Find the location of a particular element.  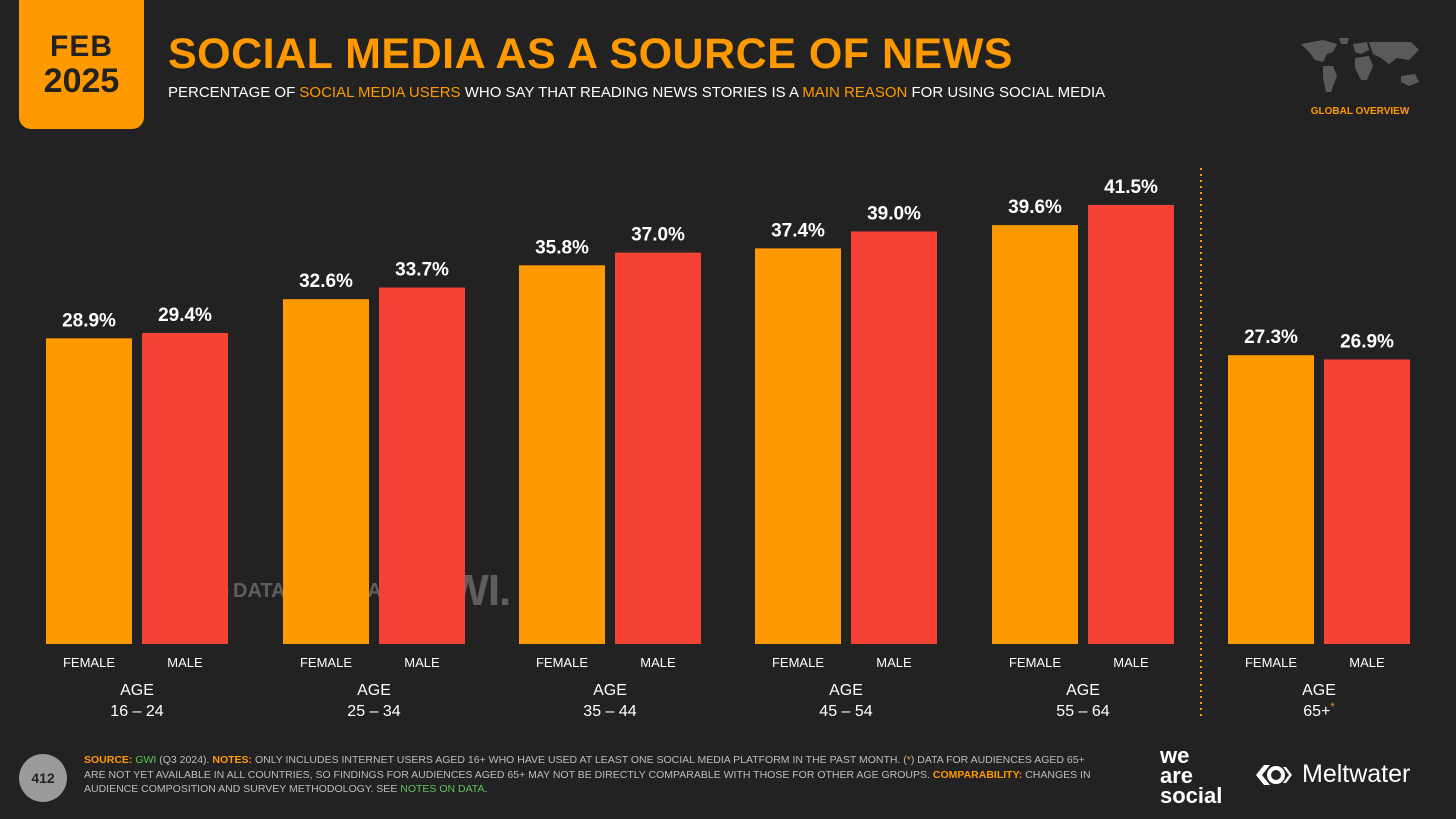

date-year: 2025 is located at coordinates (81, 80).